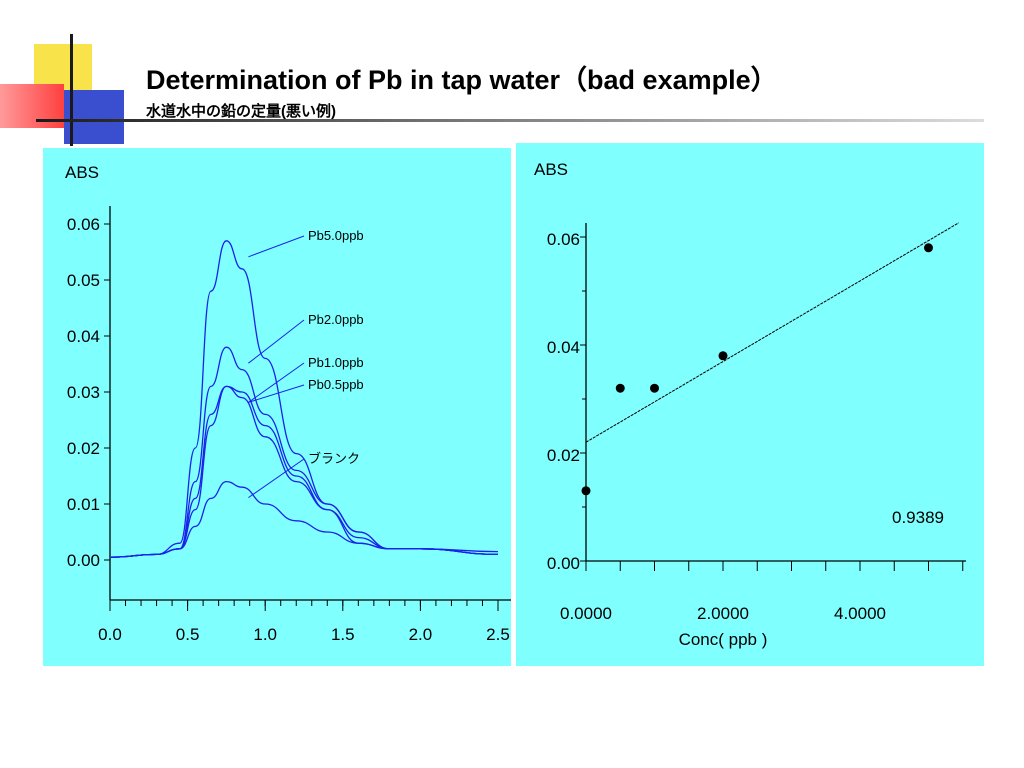 The height and width of the screenshot is (768, 1024). What do you see at coordinates (336, 384) in the screenshot?
I see `peak-label-3: Pb0.5ppb` at bounding box center [336, 384].